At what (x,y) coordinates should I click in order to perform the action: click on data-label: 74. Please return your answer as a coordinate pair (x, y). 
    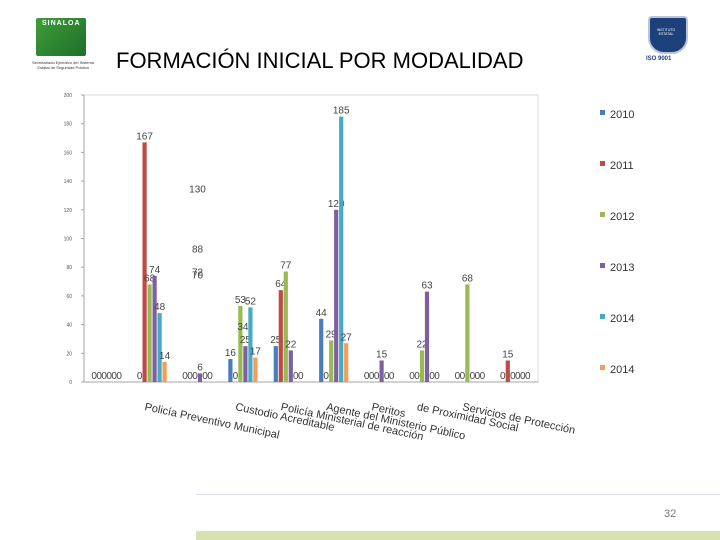
    Looking at the image, I should click on (155, 270).